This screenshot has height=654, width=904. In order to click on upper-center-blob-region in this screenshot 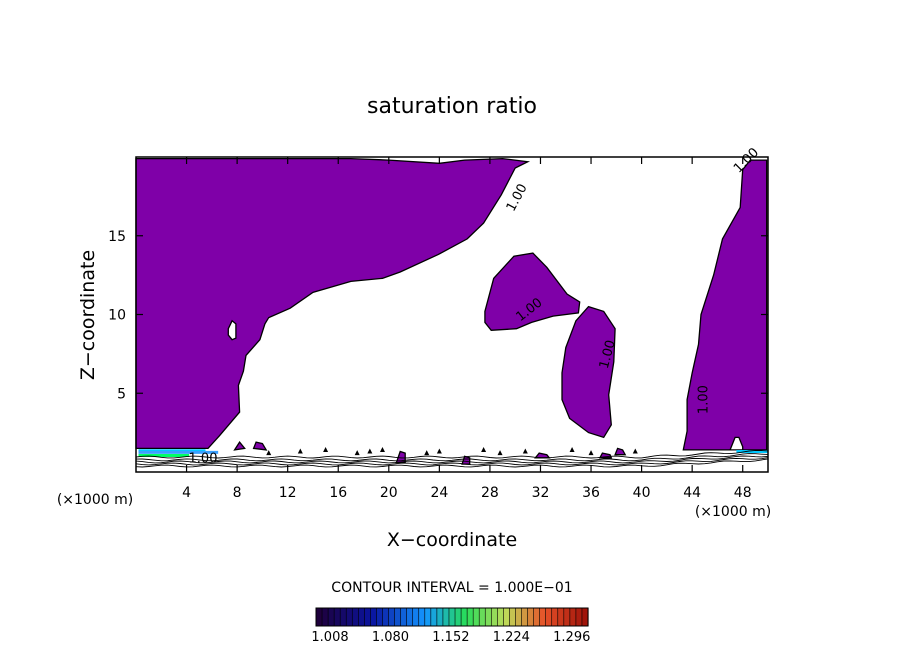, I will do `click(532, 291)`.